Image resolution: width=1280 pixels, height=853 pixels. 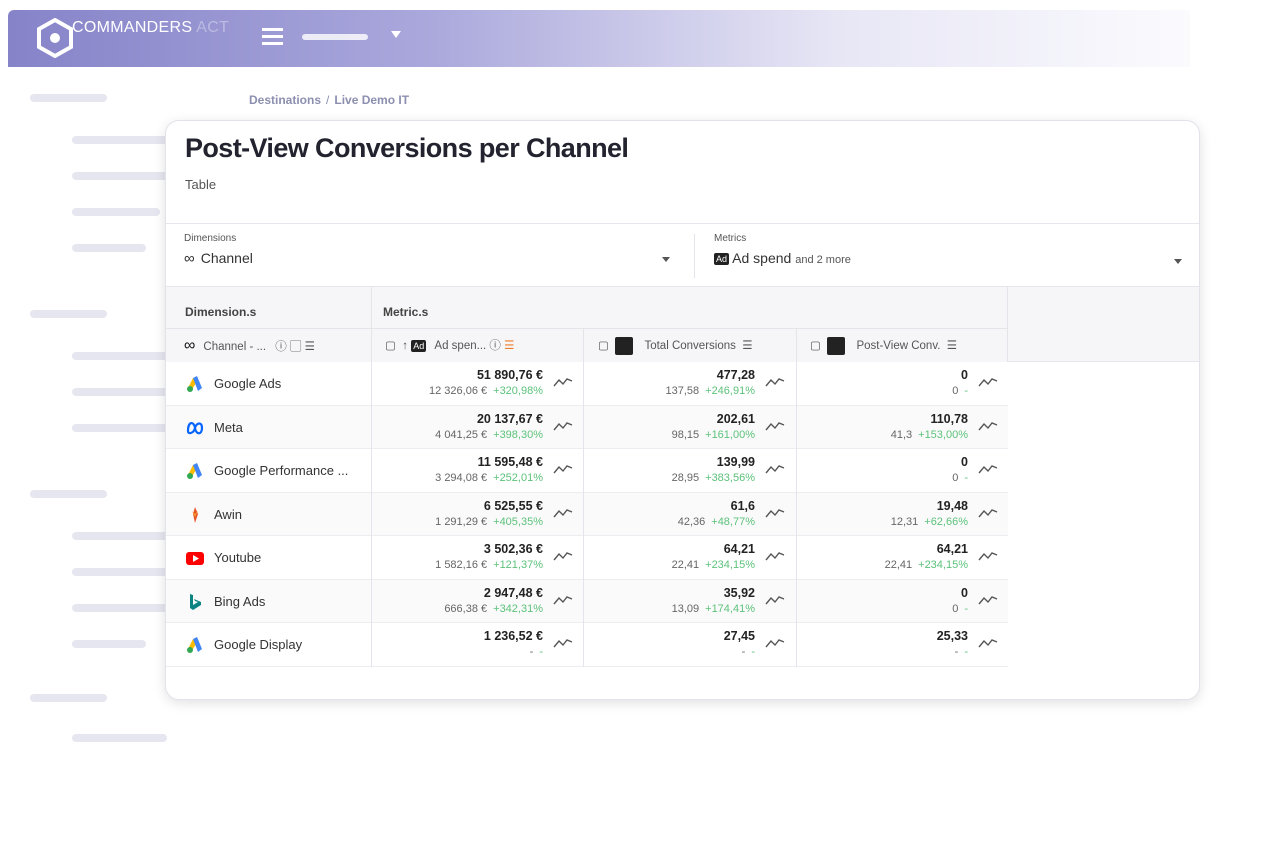 I want to click on metric-value: 19,48, so click(x=952, y=505).